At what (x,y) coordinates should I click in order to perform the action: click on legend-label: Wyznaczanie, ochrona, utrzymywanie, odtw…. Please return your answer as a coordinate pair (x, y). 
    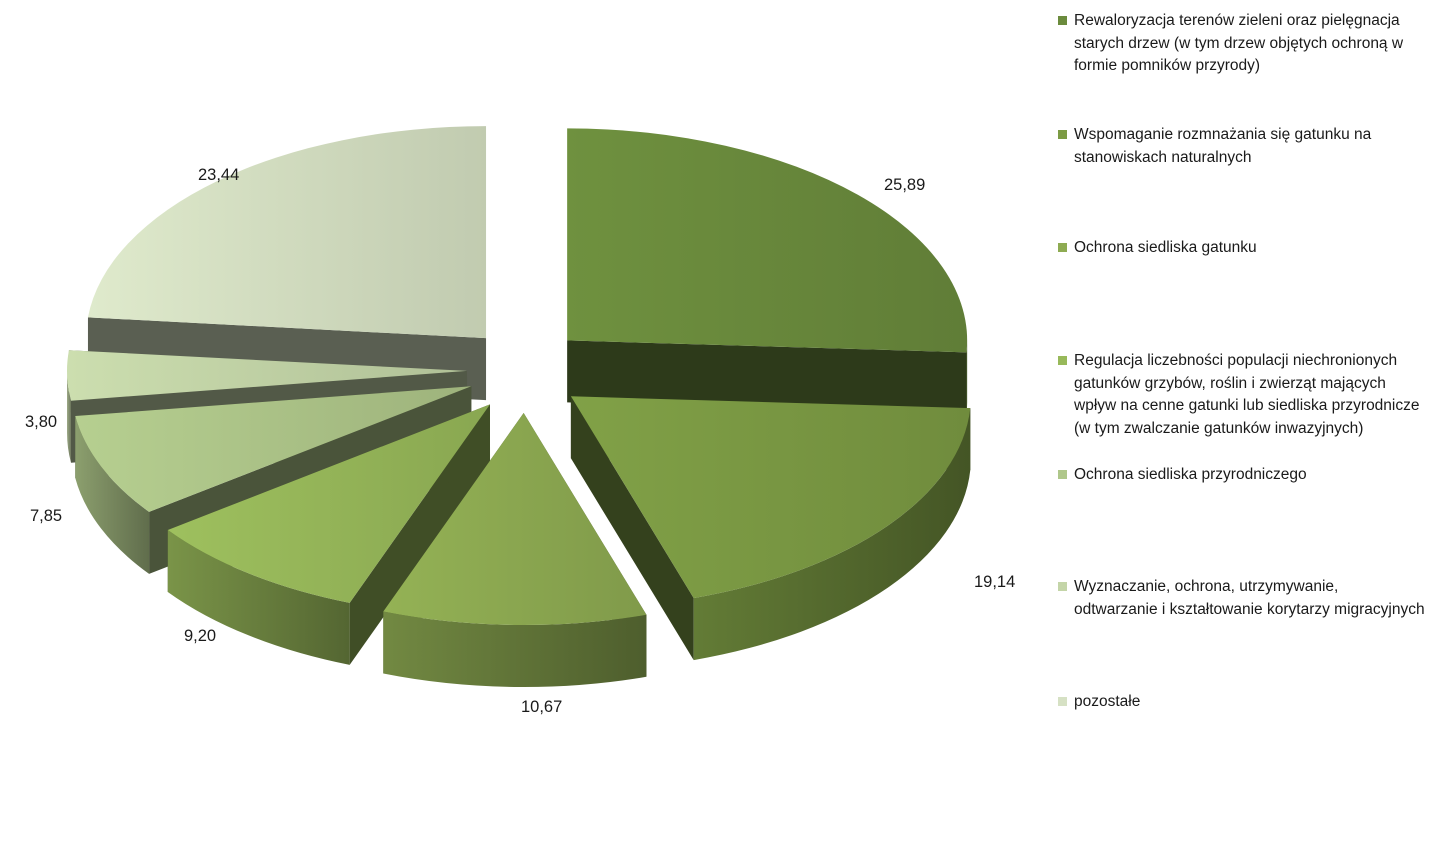
    Looking at the image, I should click on (1249, 598).